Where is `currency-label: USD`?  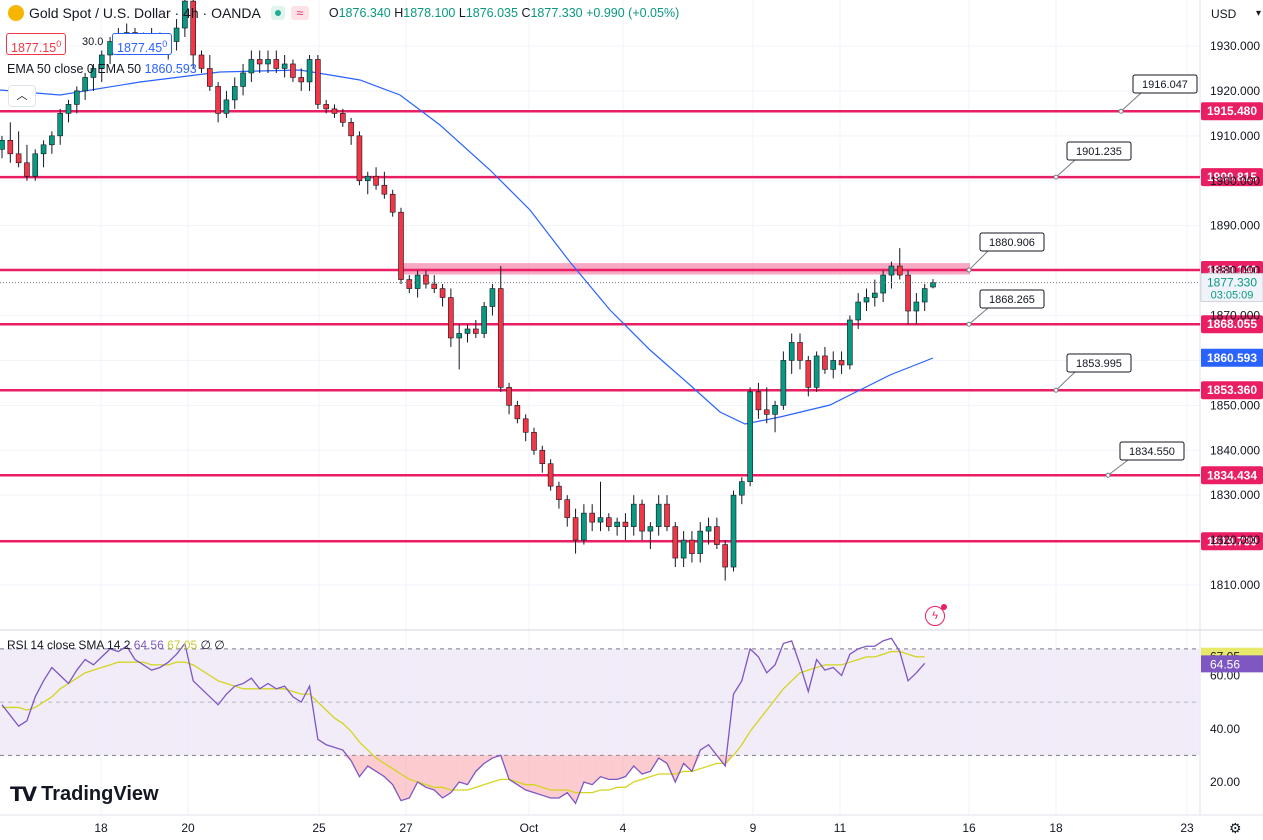 currency-label: USD is located at coordinates (1224, 14).